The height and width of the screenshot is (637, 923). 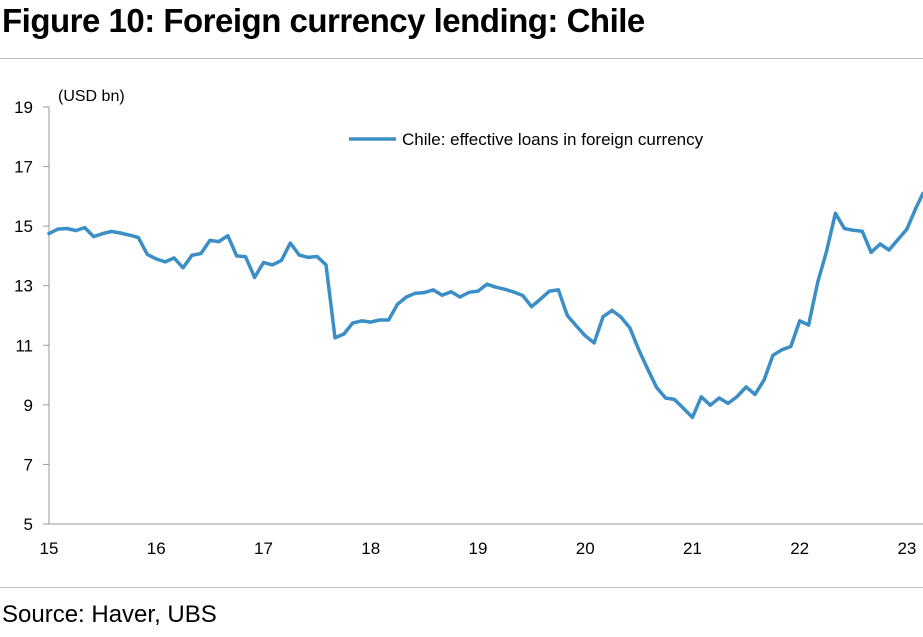 I want to click on title-divider, so click(x=461, y=58).